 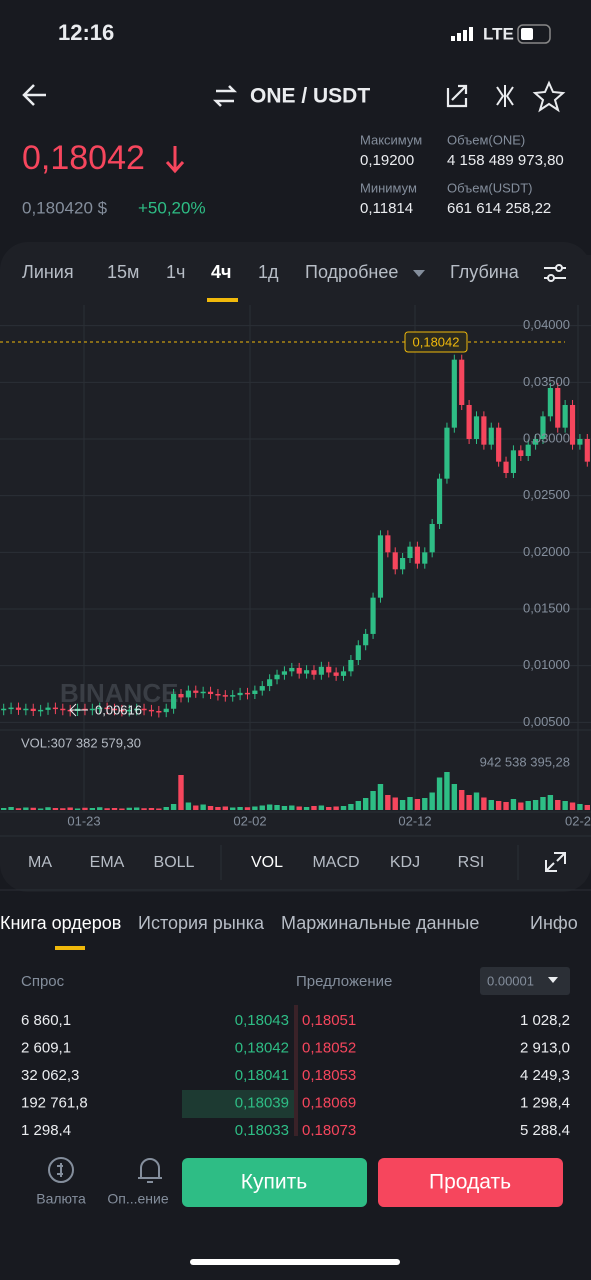 What do you see at coordinates (329, 1102) in the screenshot?
I see `ask-price: 0,18069` at bounding box center [329, 1102].